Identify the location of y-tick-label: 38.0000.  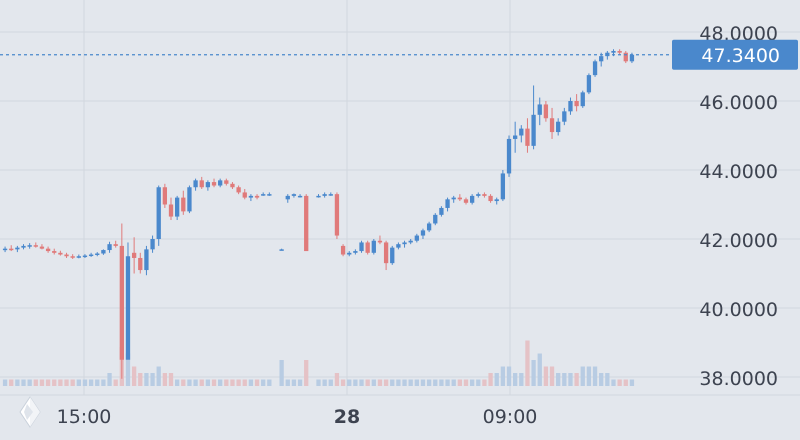
(738, 379).